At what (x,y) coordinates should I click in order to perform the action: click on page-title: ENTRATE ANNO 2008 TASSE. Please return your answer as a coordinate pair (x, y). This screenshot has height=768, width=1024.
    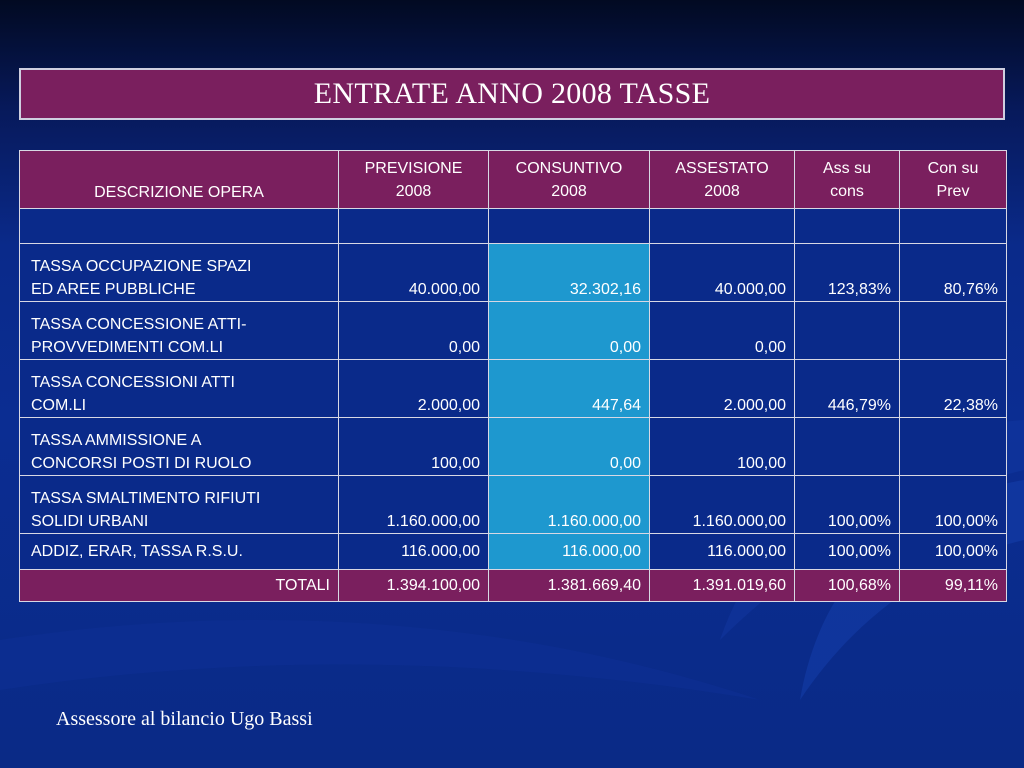
    Looking at the image, I should click on (512, 93).